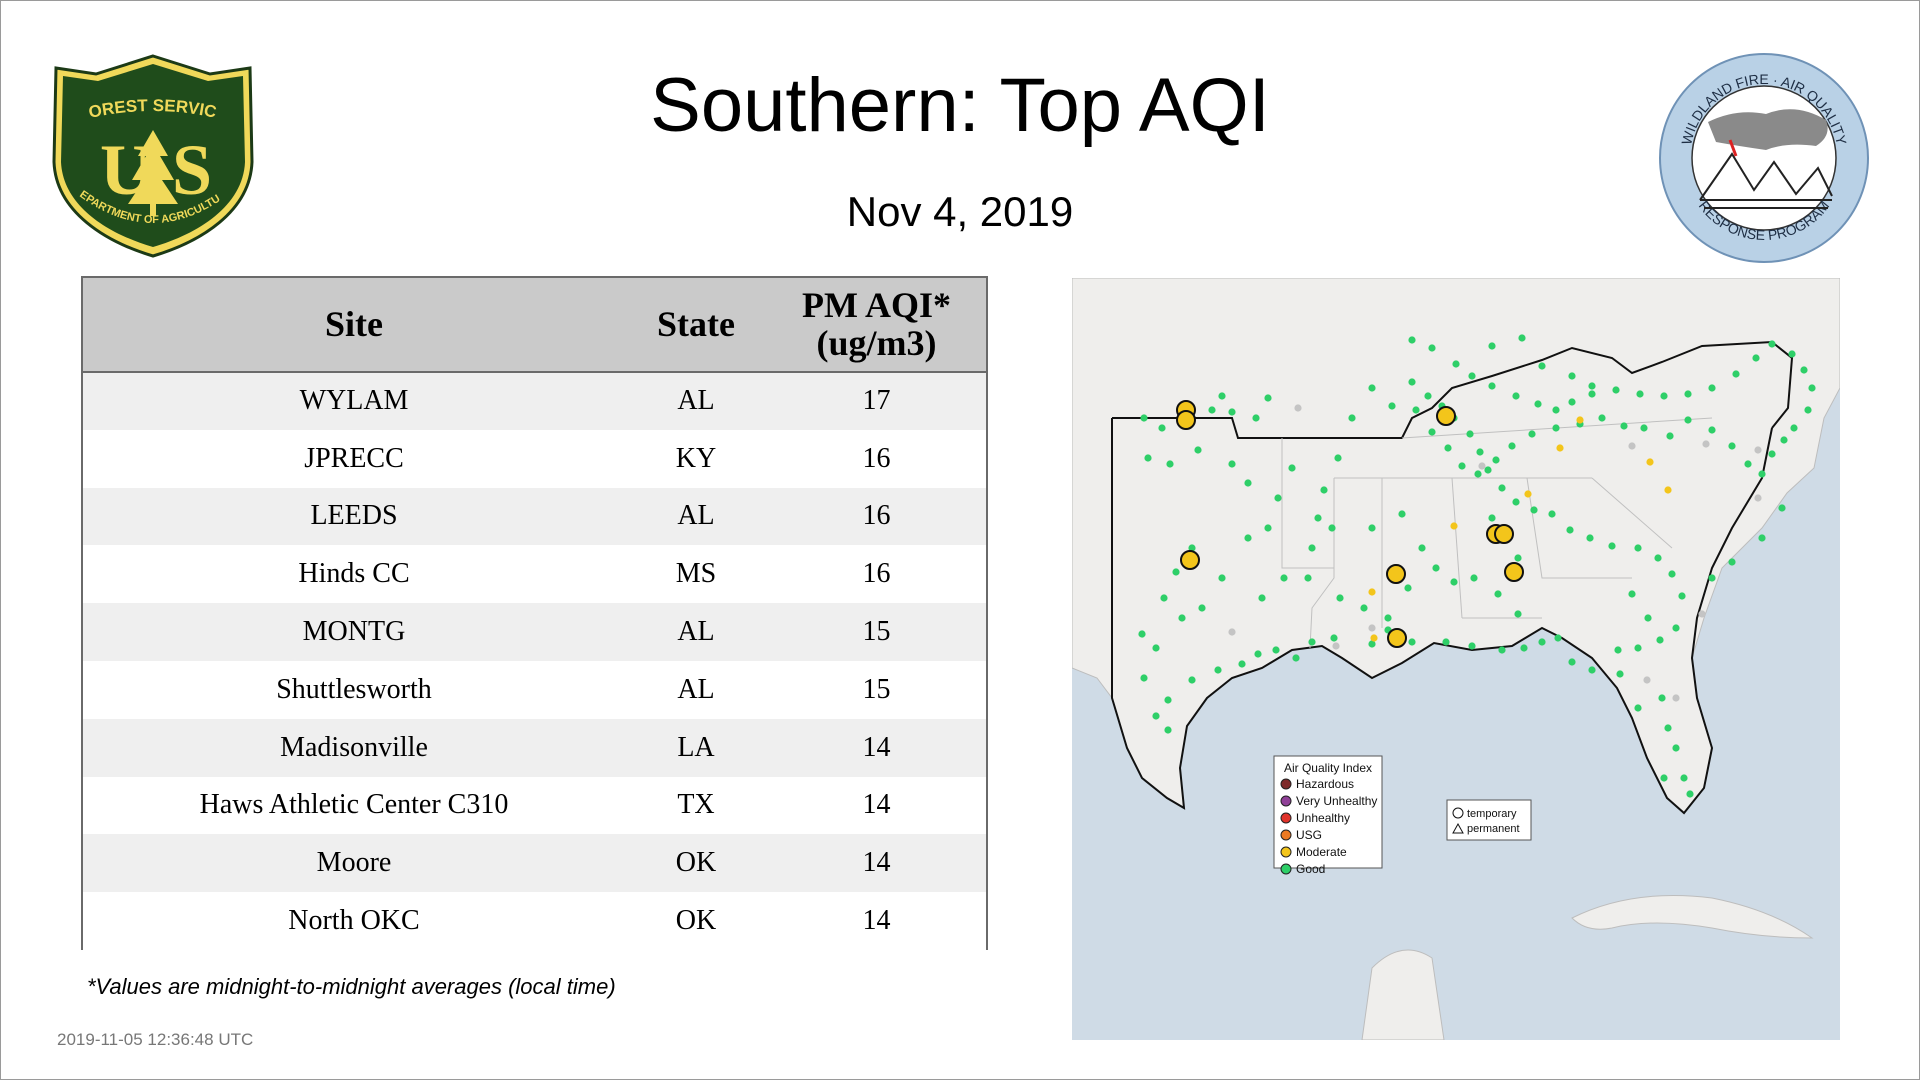 This screenshot has height=1080, width=1920. Describe the element at coordinates (1286, 818) in the screenshot. I see `legend-swatch-unhealthy` at that location.